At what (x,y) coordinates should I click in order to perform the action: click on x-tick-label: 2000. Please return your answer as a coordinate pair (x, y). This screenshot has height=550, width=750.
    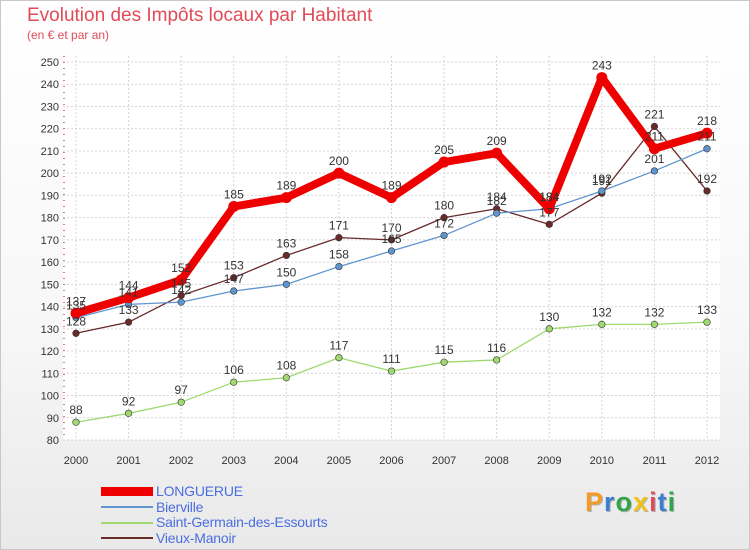
    Looking at the image, I should click on (76, 461).